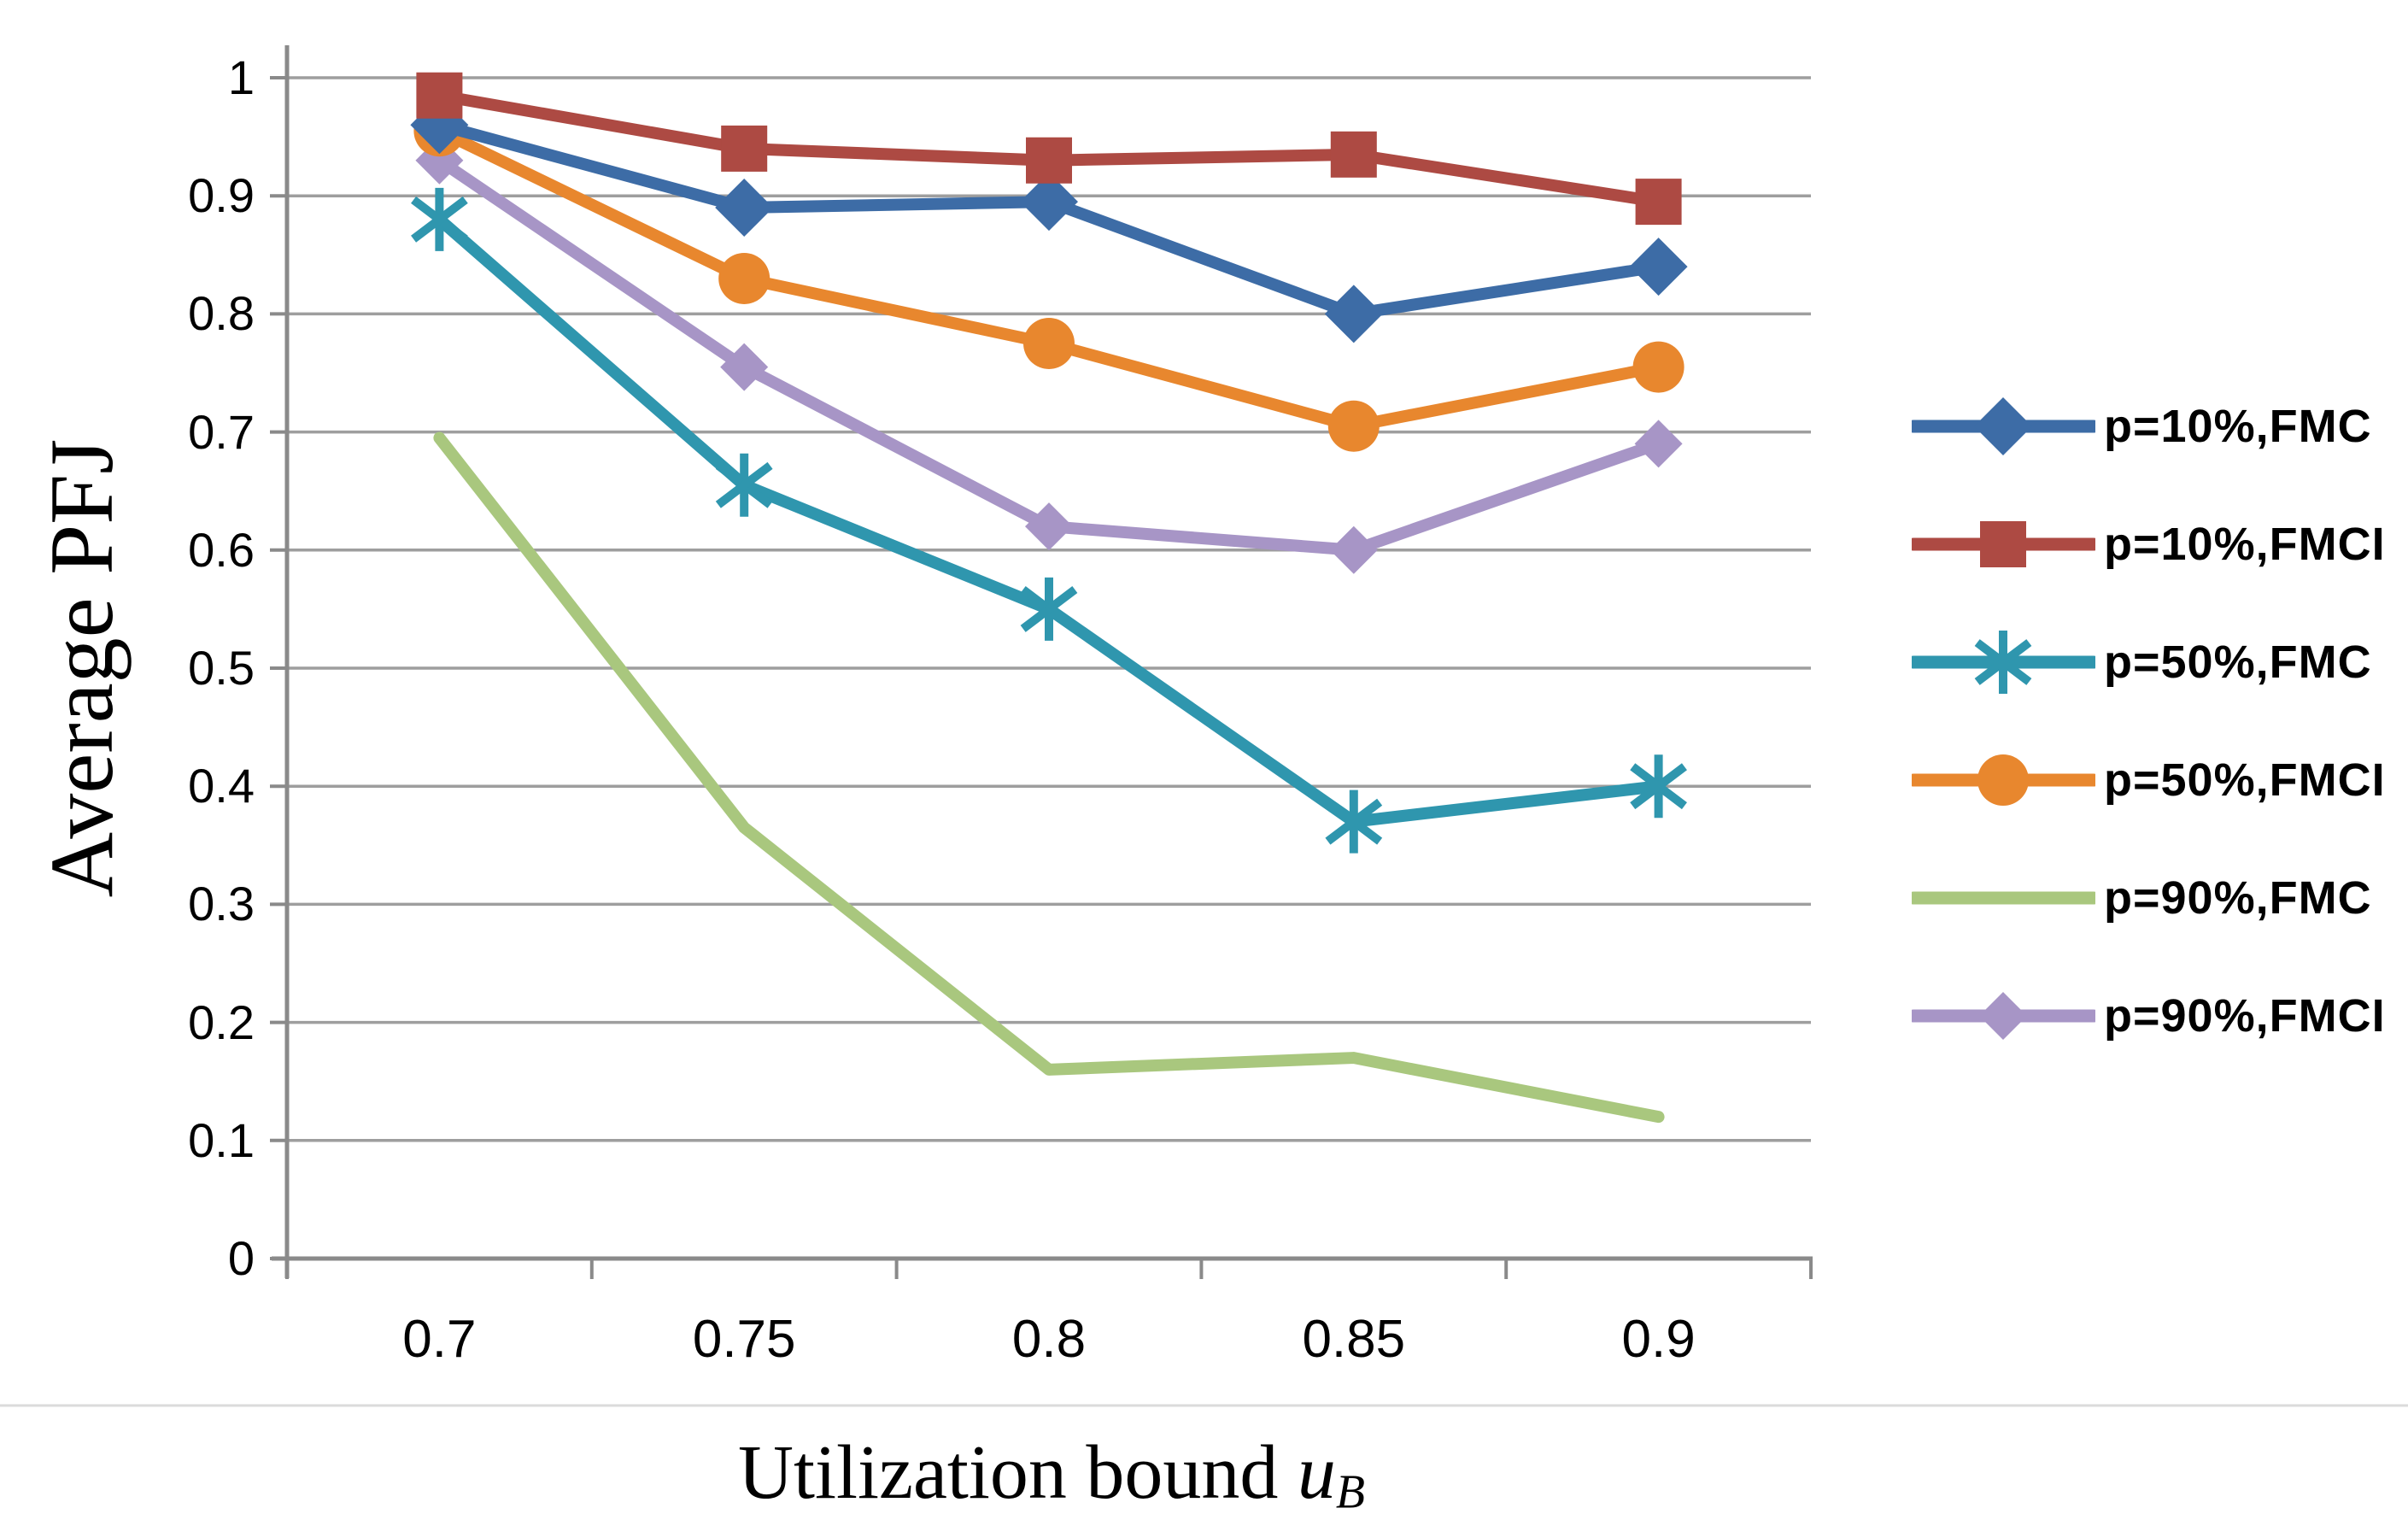 This screenshot has height=1520, width=2408. Describe the element at coordinates (2238, 898) in the screenshot. I see `legend-item-label: p=90%,FMC` at that location.